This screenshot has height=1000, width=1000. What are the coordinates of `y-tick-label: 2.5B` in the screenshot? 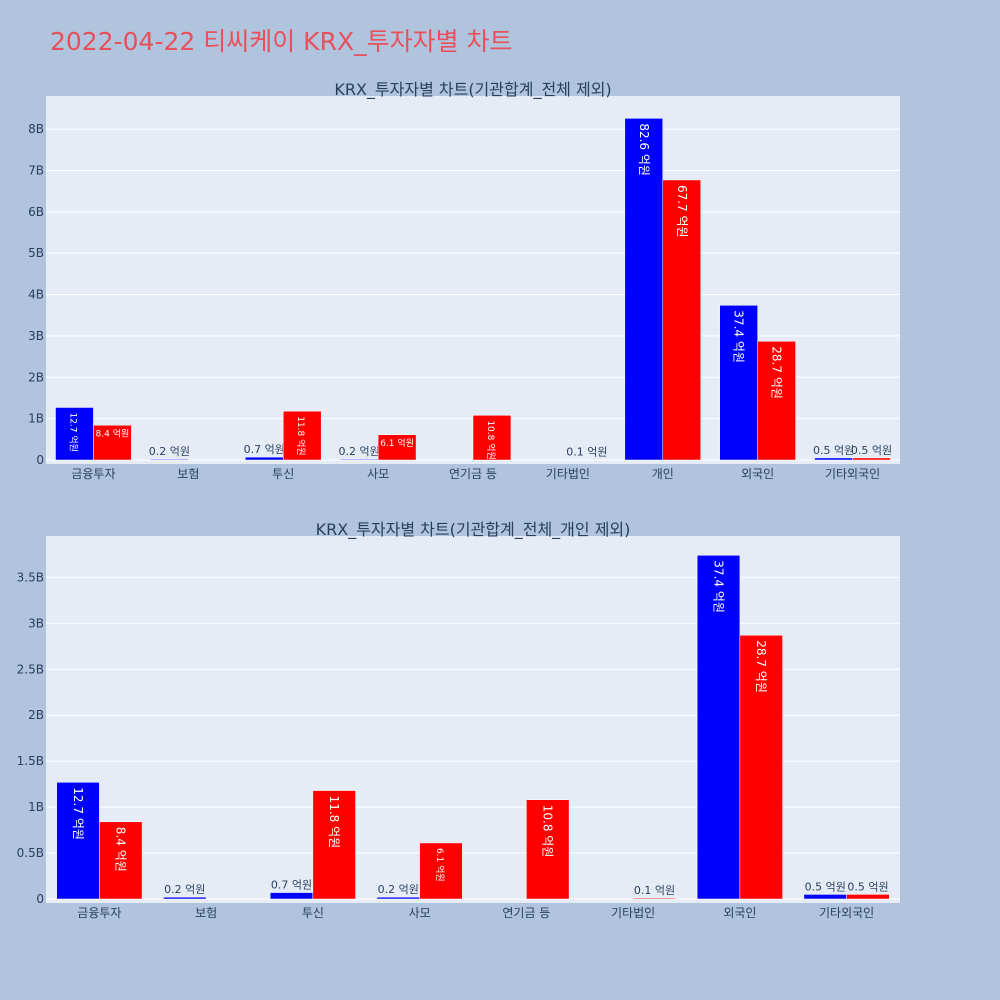 It's located at (30, 669).